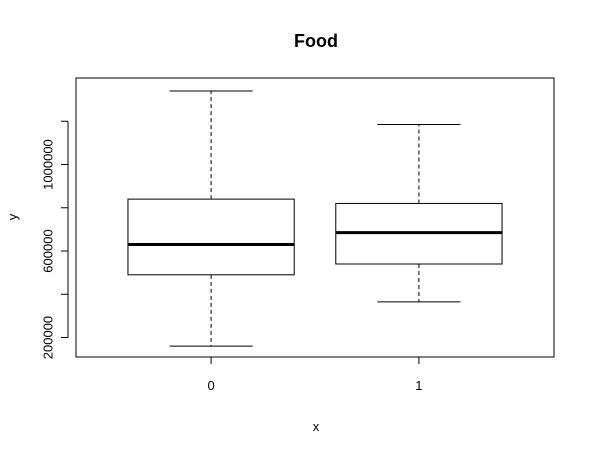  What do you see at coordinates (316, 426) in the screenshot?
I see `x-axis-label: x` at bounding box center [316, 426].